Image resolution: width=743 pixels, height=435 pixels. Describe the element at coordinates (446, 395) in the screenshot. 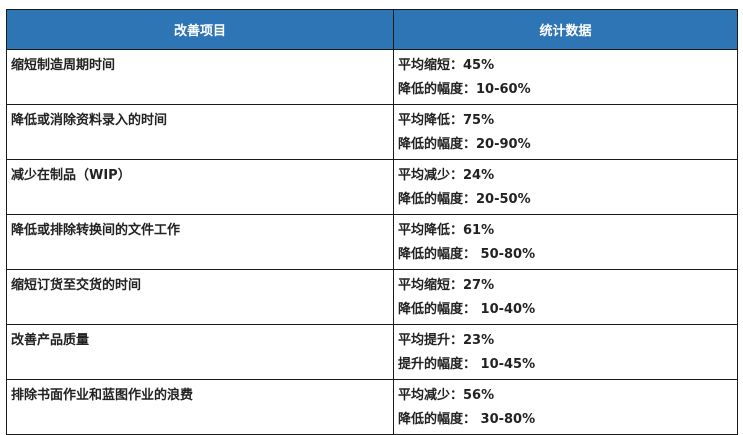

I see `average-stat: 平均减少：56%` at that location.